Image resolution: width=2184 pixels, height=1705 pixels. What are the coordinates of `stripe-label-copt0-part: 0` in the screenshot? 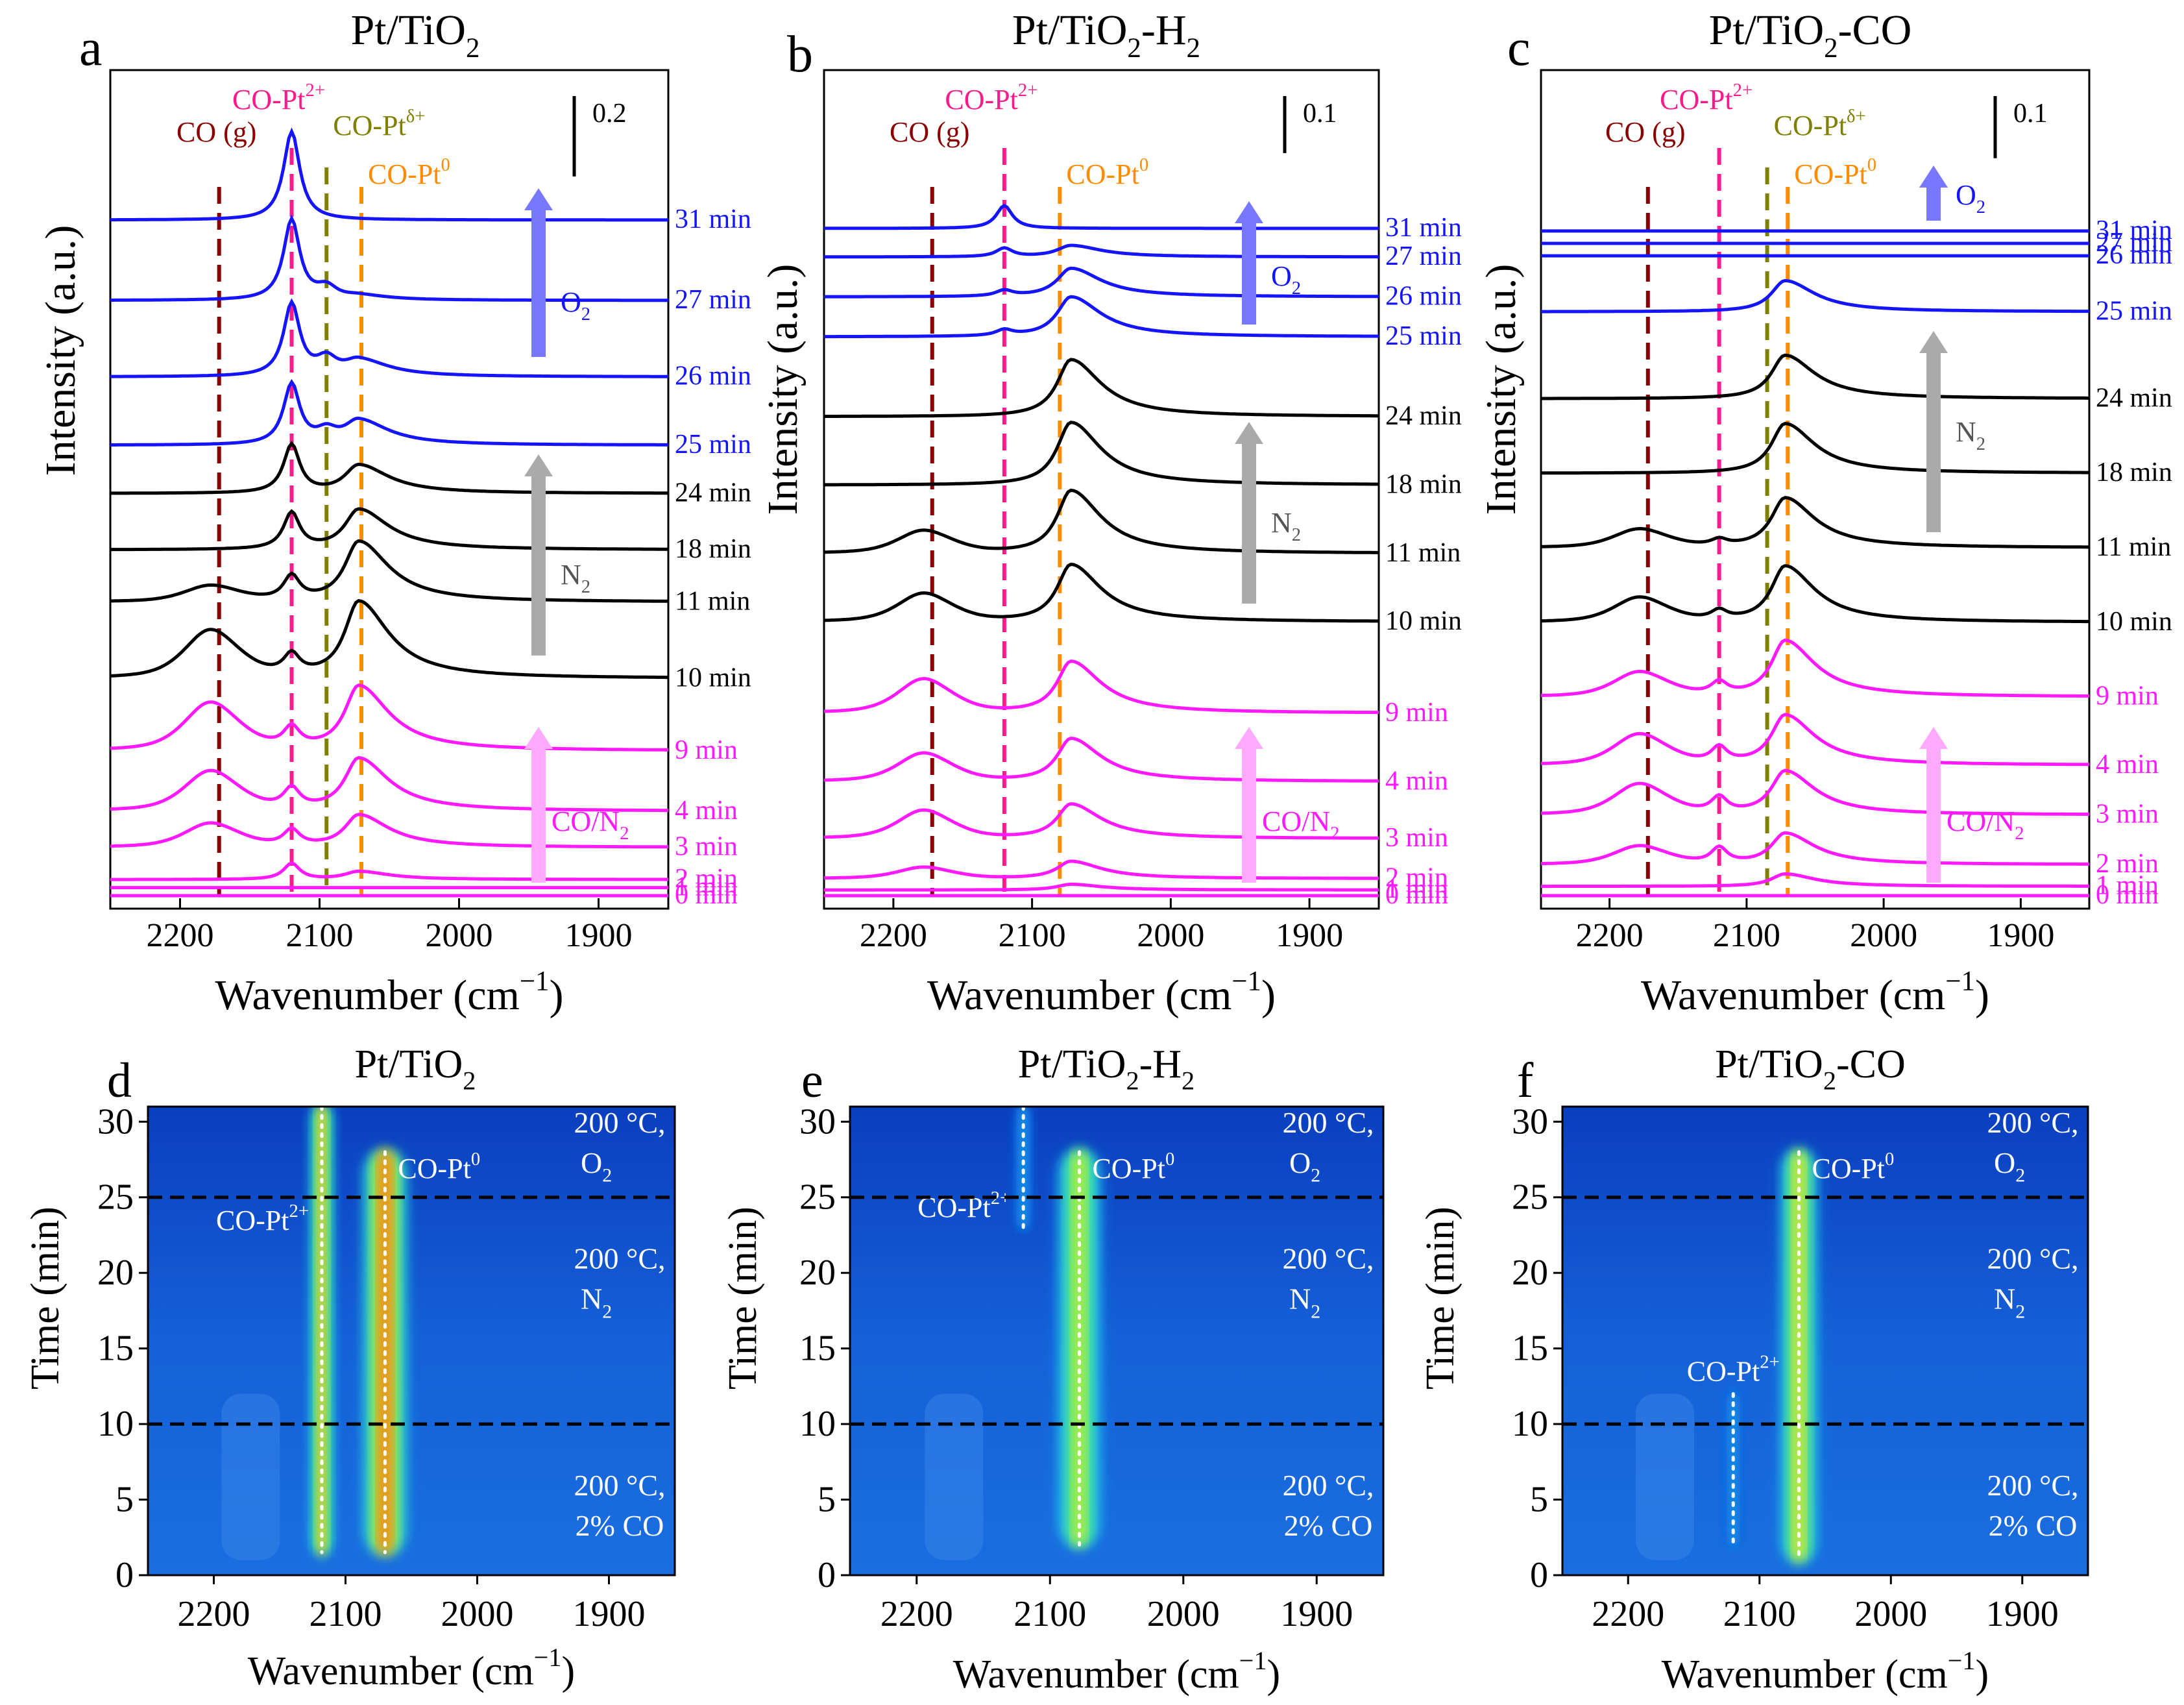 It's located at (1169, 1159).